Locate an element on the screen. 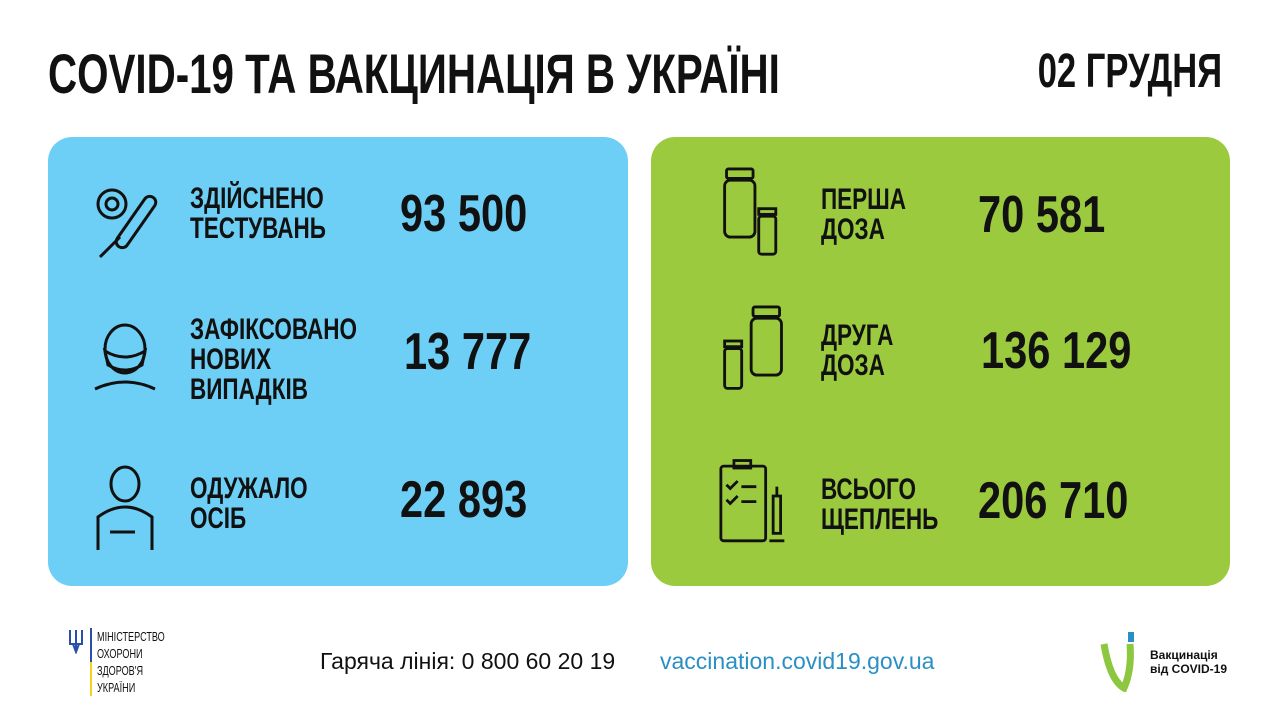 The height and width of the screenshot is (720, 1280). stat-tests: ЗДІЙСНЕНО ТЕСТУВАНЬ 93 500 is located at coordinates (338, 232).